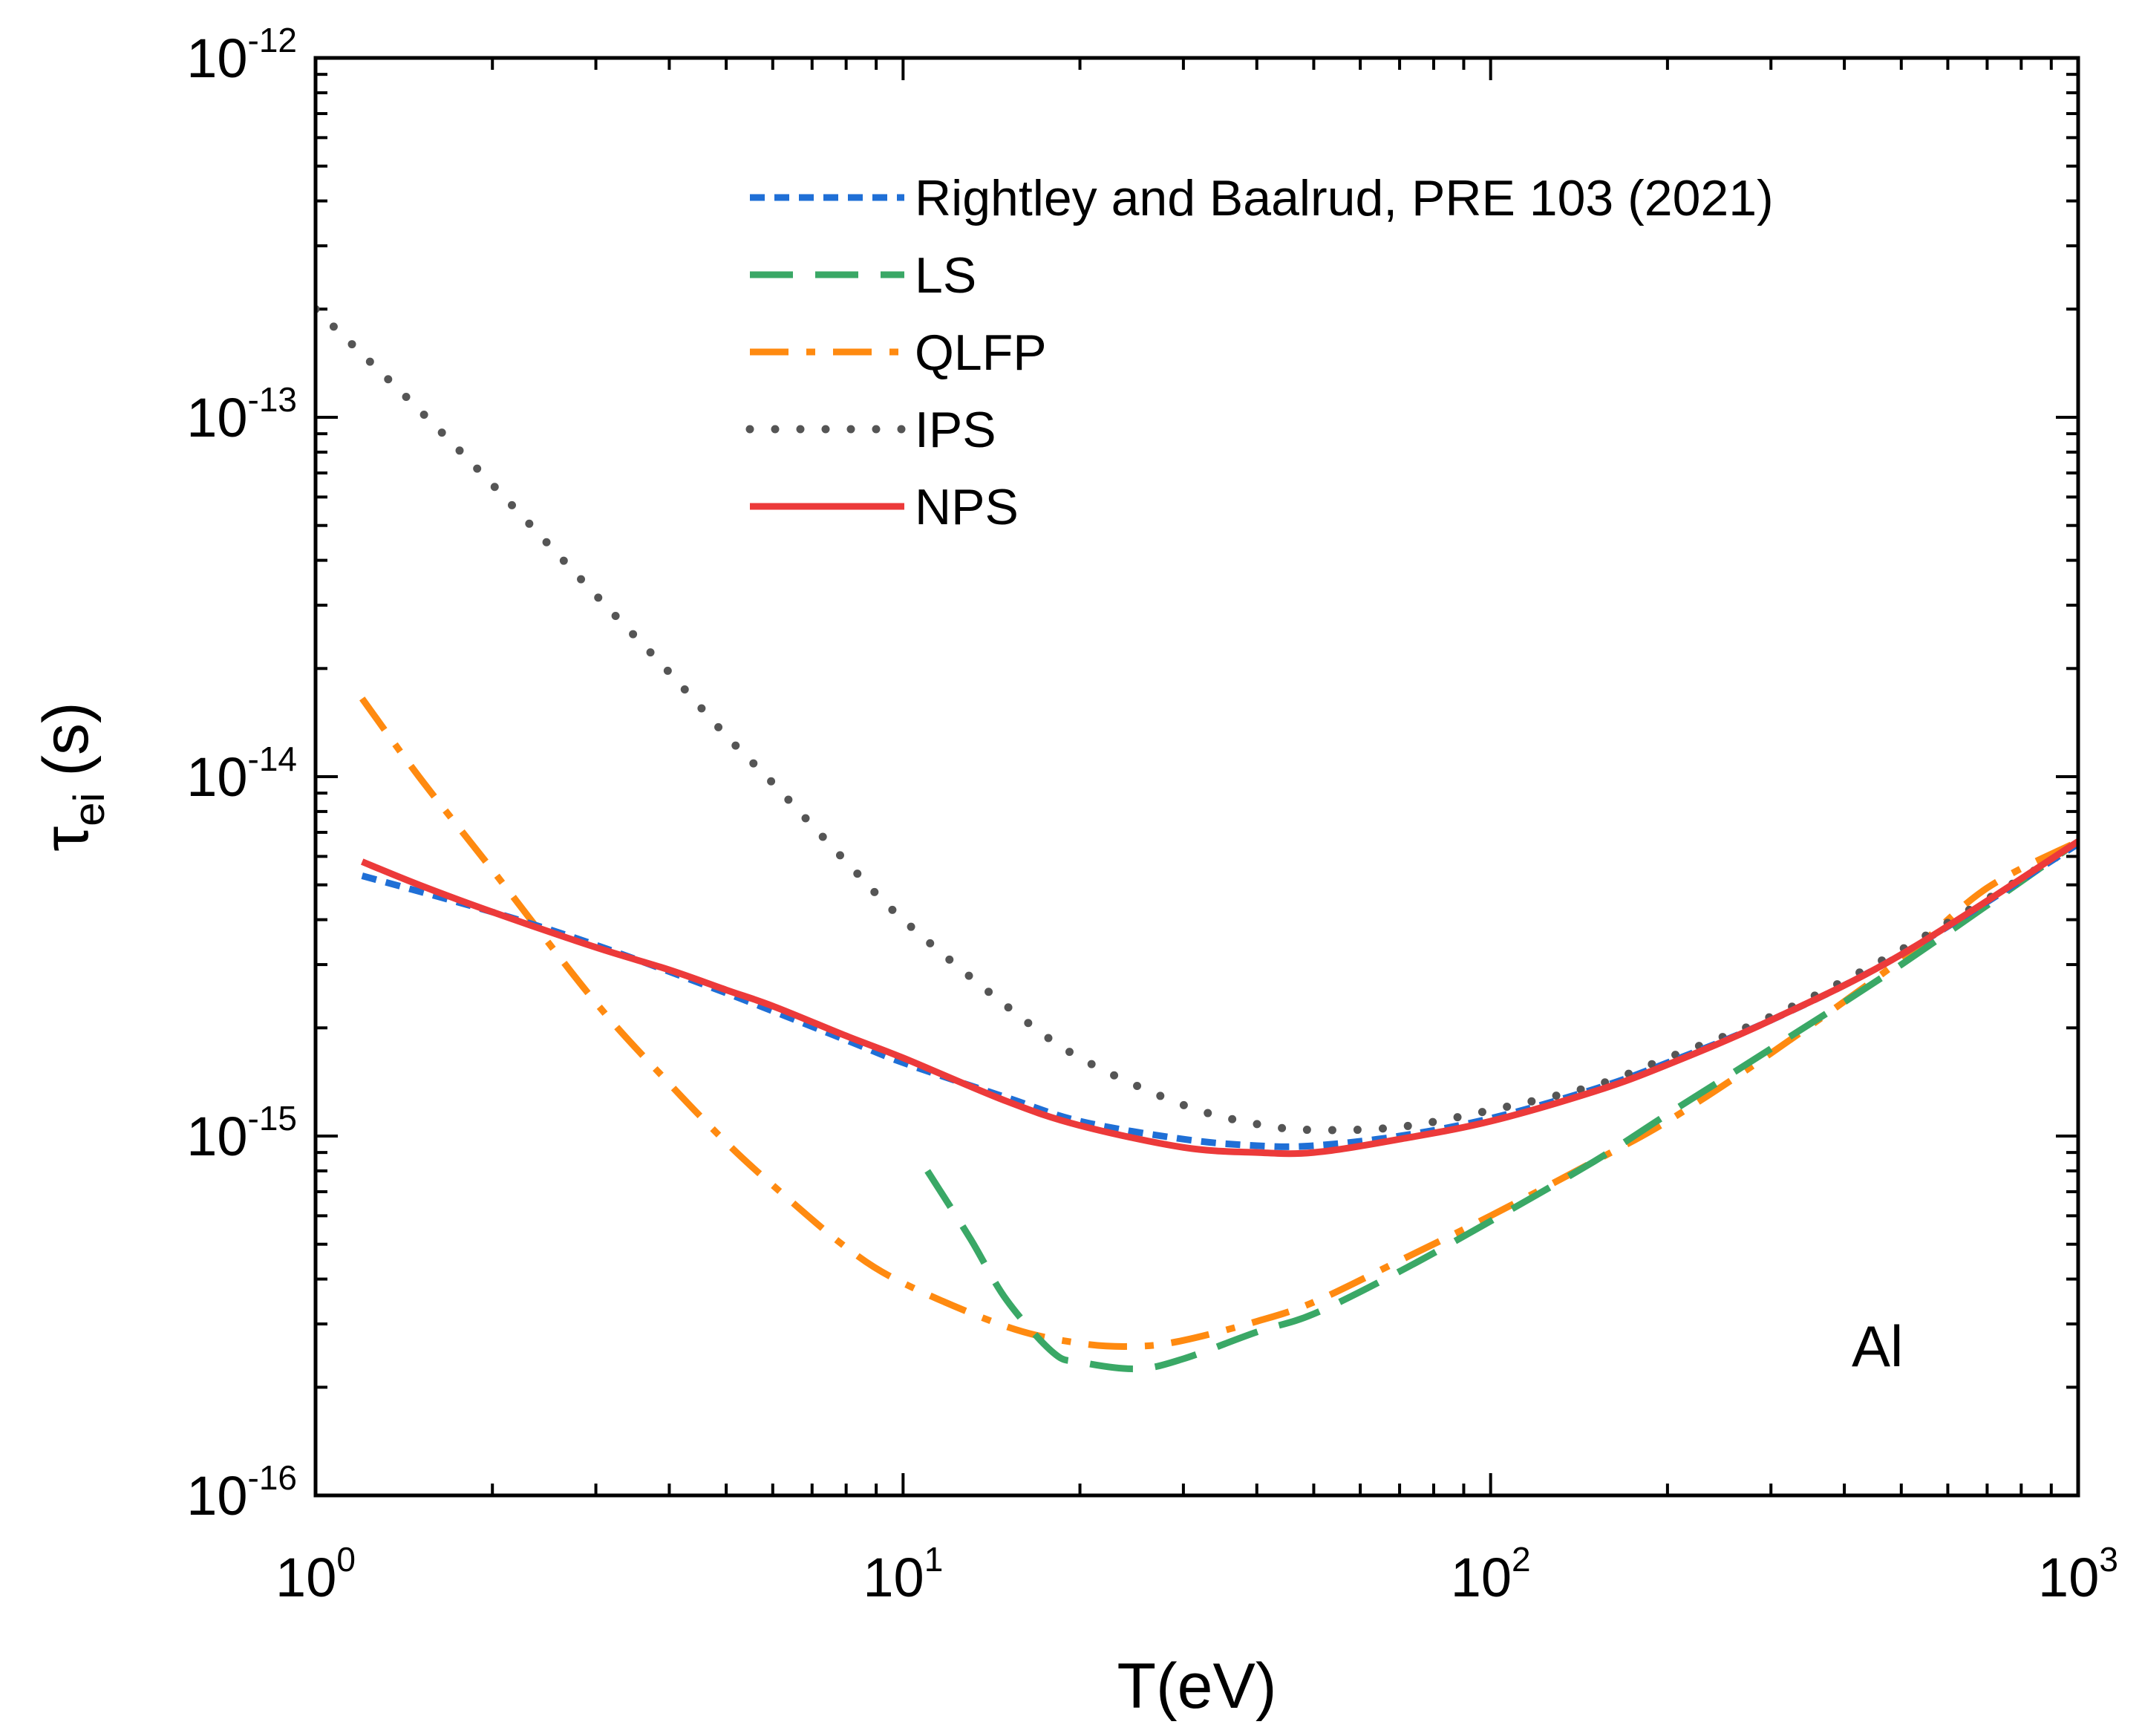 The image size is (2142, 1736). Describe the element at coordinates (242, 414) in the screenshot. I see `y-tick-label: 10-13` at that location.